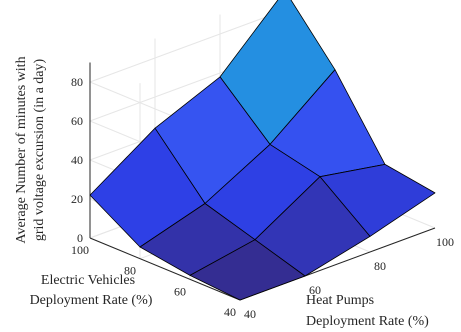  What do you see at coordinates (367, 321) in the screenshot?
I see `x-axis-label: Deployment Rate (%)` at bounding box center [367, 321].